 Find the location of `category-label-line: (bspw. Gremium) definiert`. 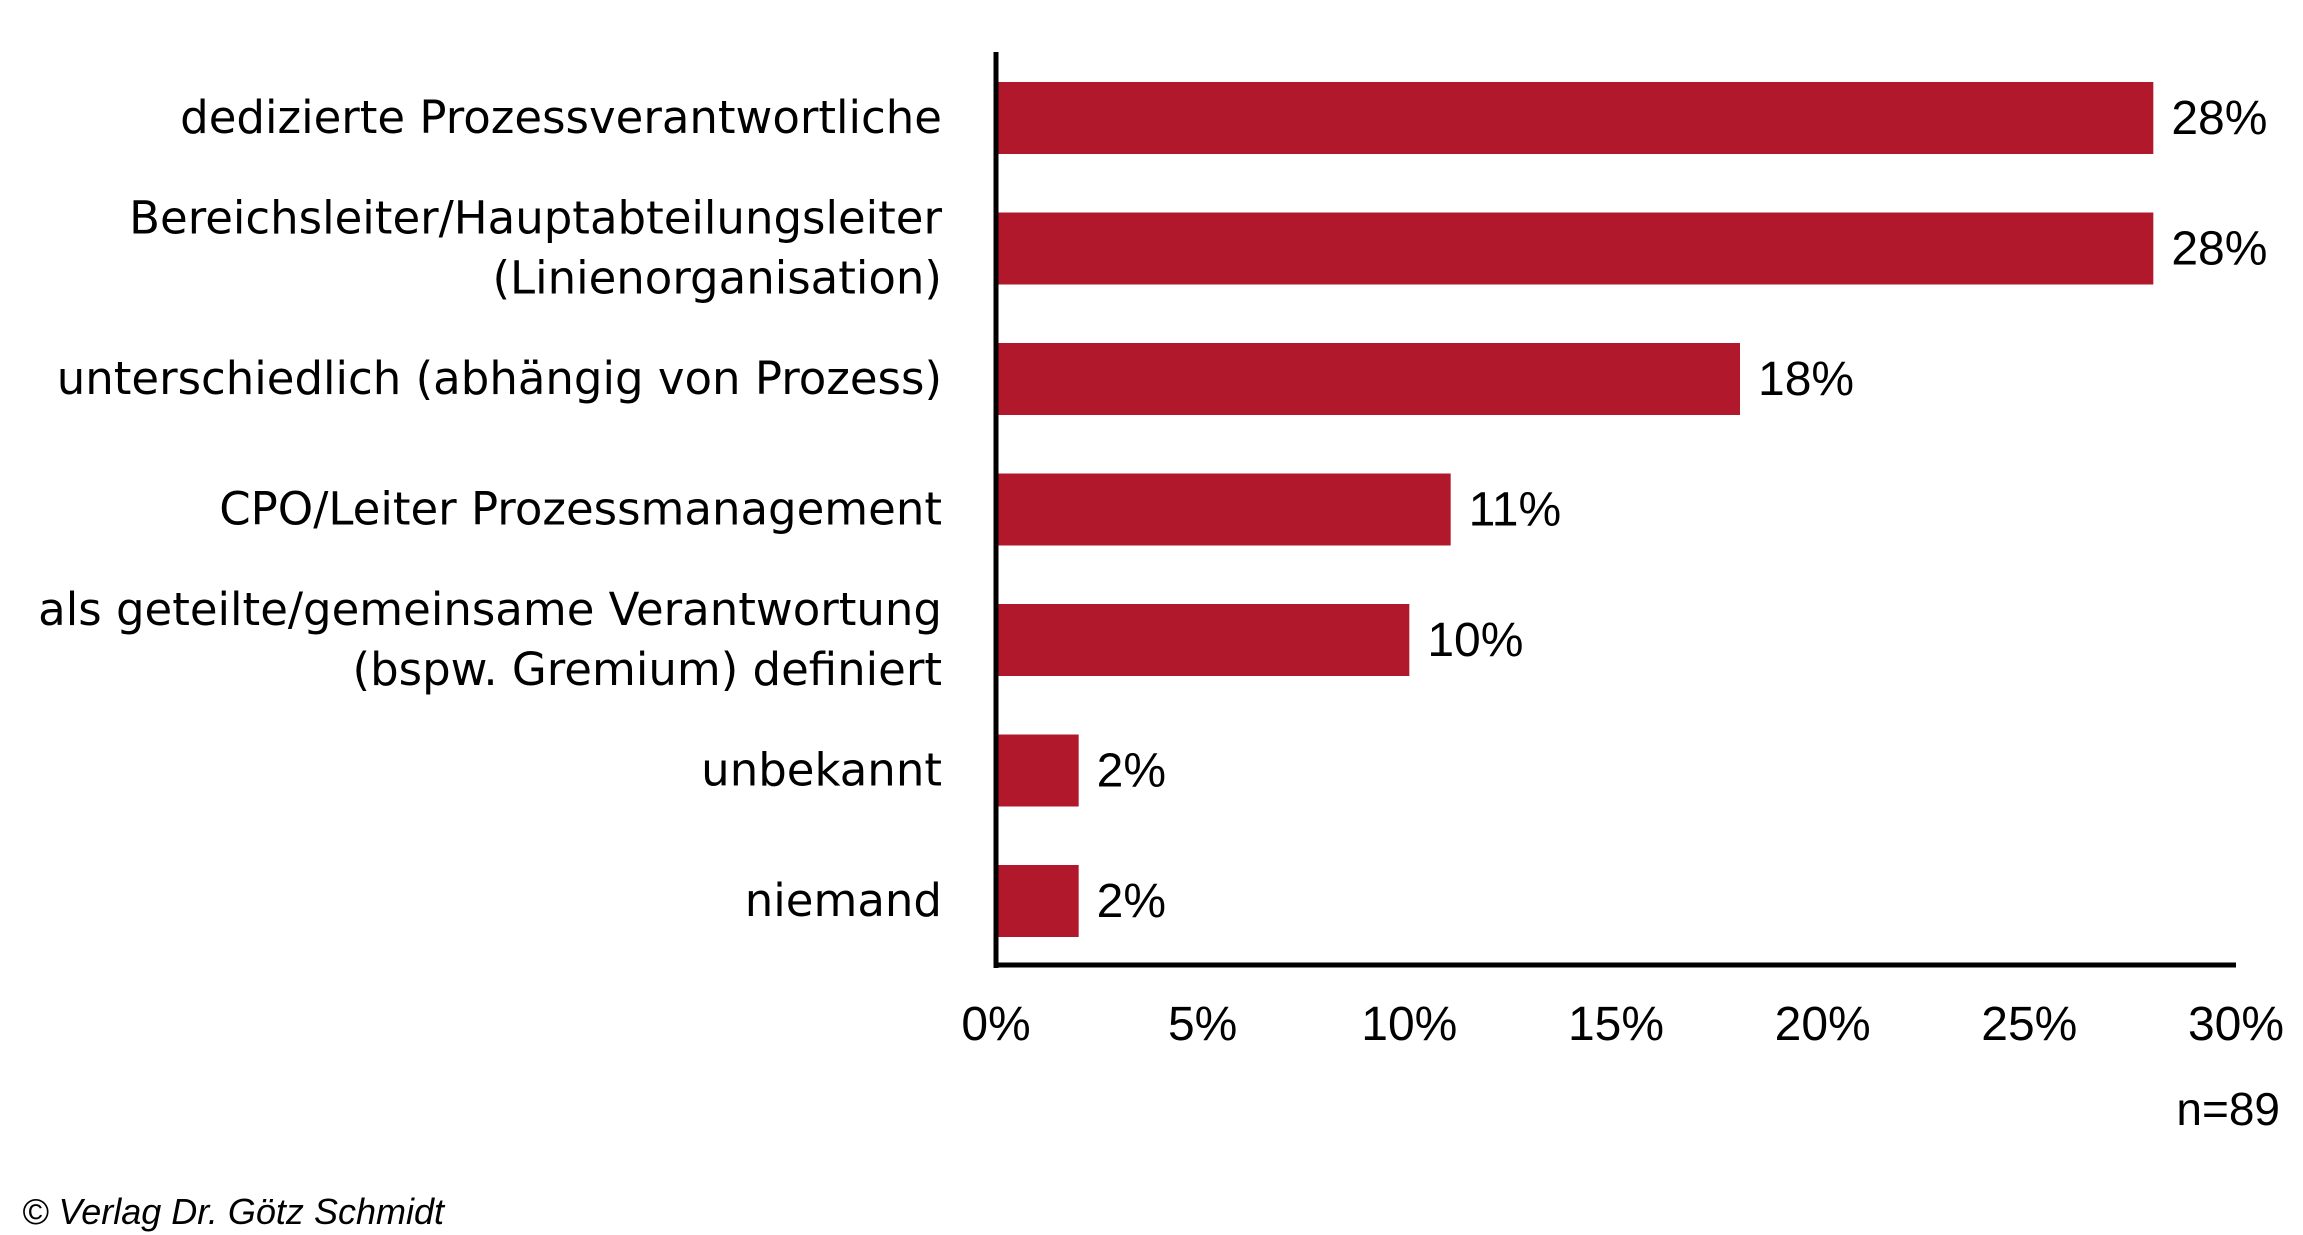

category-label-line: (bspw. Gremium) definiert is located at coordinates (647, 669).